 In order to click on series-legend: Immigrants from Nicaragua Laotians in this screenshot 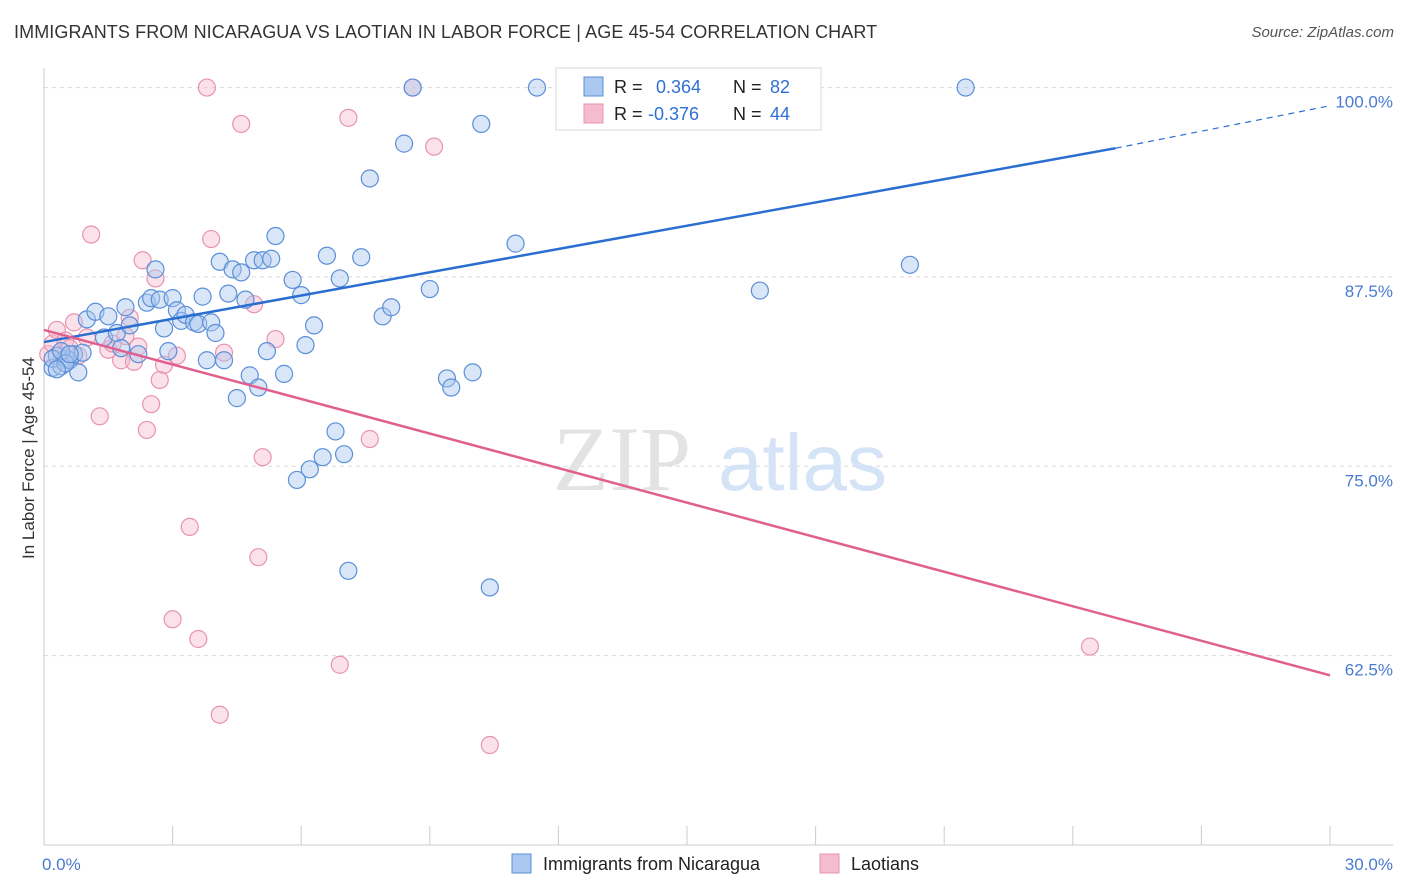, I will do `click(715, 863)`.